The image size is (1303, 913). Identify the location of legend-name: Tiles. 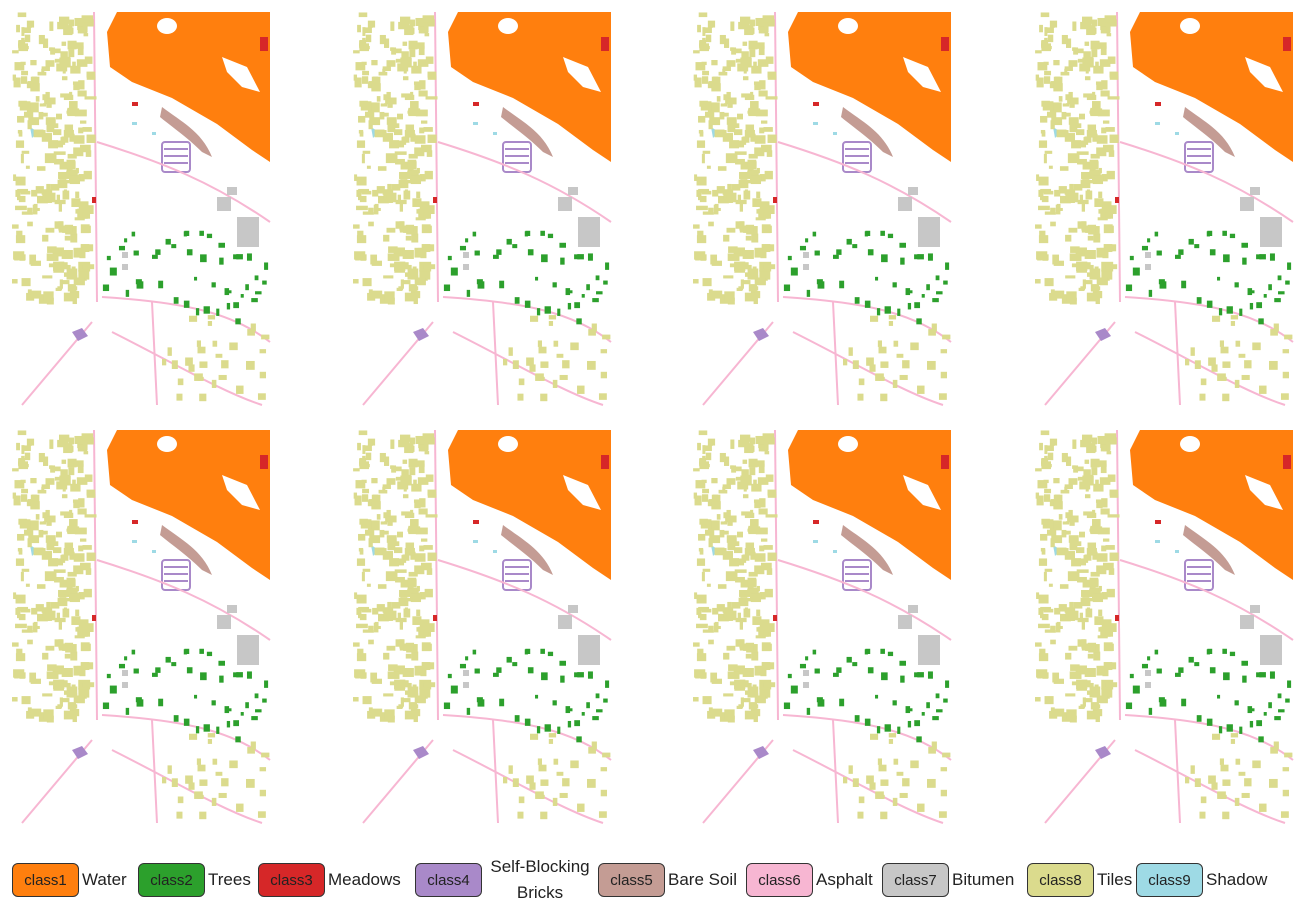
(1115, 879).